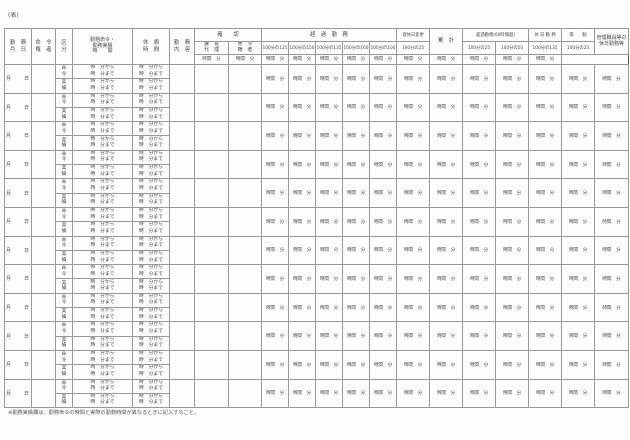  What do you see at coordinates (545, 35) in the screenshot?
I see `header-holiday-work-group: 休 日 勤 務` at bounding box center [545, 35].